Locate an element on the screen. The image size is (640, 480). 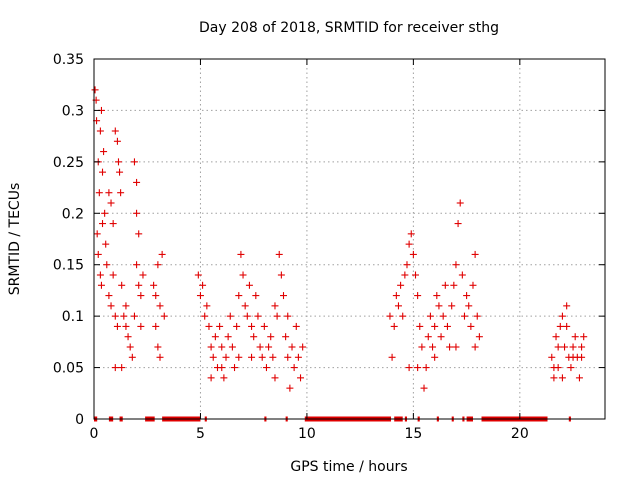
x-tick-label: 5 is located at coordinates (200, 434).